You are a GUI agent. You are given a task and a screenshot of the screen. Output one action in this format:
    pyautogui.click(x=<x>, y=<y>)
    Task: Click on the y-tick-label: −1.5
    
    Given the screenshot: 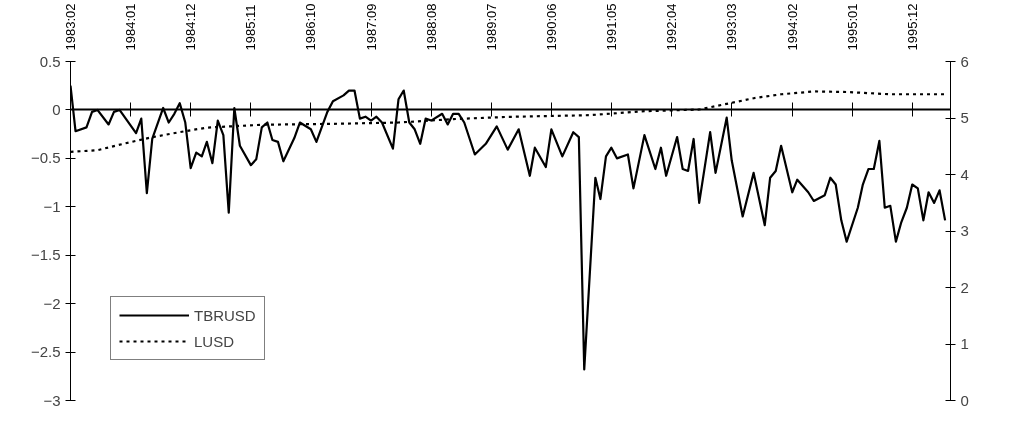 What is the action you would take?
    pyautogui.click(x=45, y=255)
    